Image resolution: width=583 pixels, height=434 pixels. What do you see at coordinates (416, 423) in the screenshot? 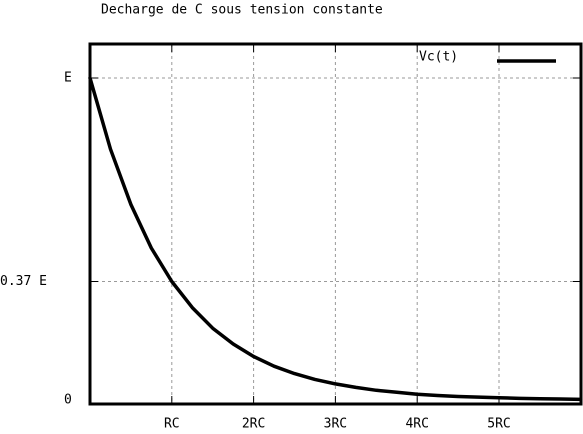
I see `x-tick-label: 4RC` at bounding box center [416, 423].